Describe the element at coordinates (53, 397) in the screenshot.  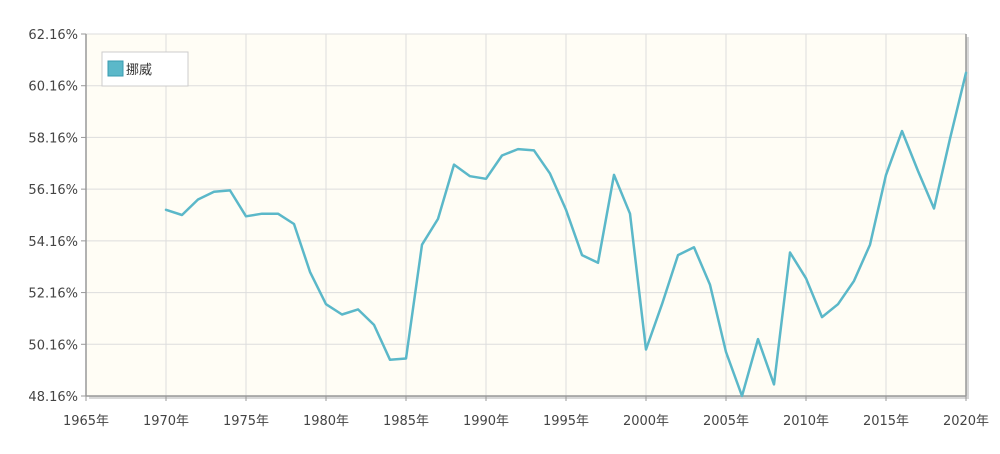
I see `y-tick-label: 48.16%` at that location.